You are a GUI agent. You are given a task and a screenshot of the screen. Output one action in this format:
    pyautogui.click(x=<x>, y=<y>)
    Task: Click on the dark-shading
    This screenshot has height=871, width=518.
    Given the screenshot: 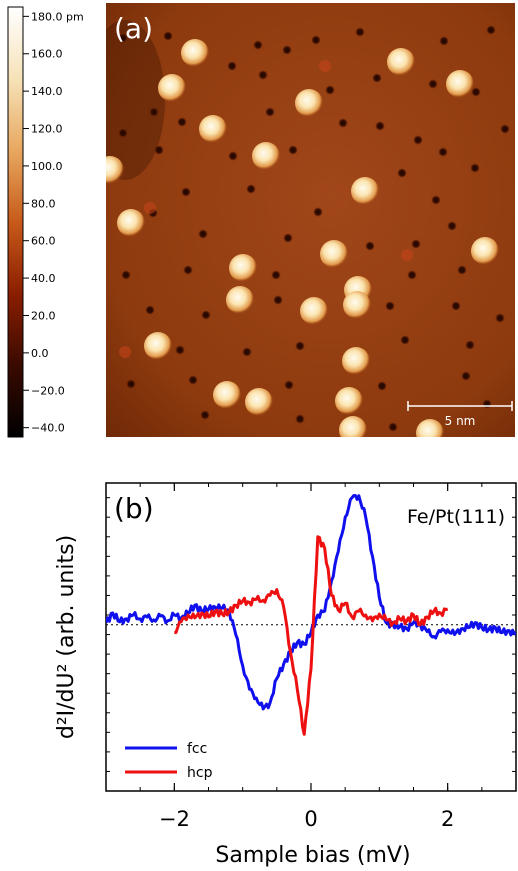 What is the action you would take?
    pyautogui.click(x=135, y=100)
    